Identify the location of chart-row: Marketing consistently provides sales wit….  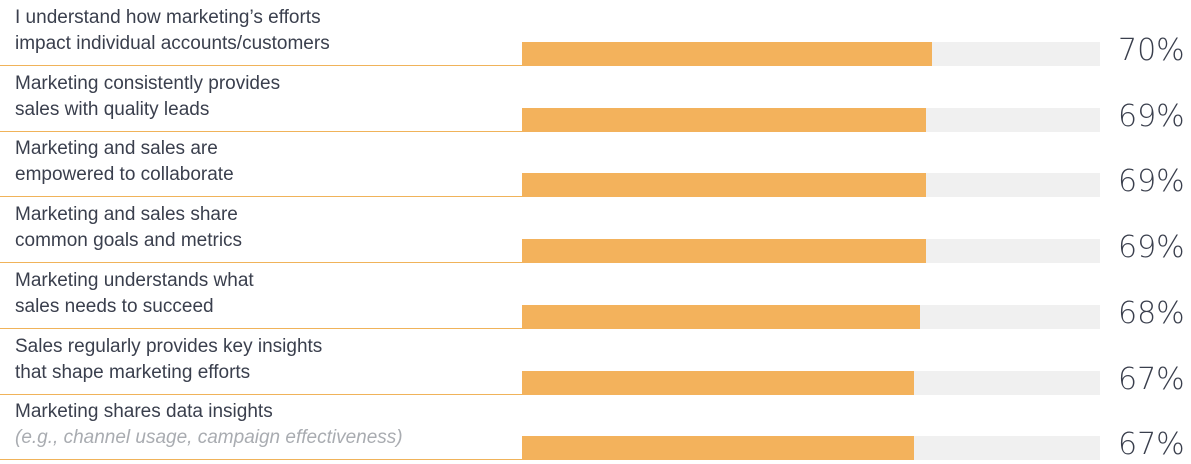
(595, 101).